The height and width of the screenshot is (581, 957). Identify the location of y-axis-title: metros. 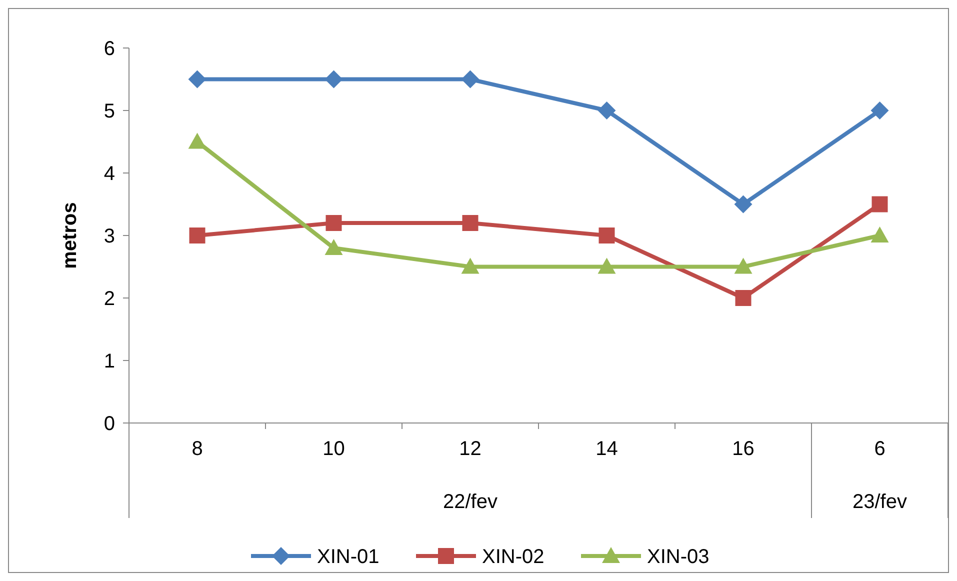
(70, 235).